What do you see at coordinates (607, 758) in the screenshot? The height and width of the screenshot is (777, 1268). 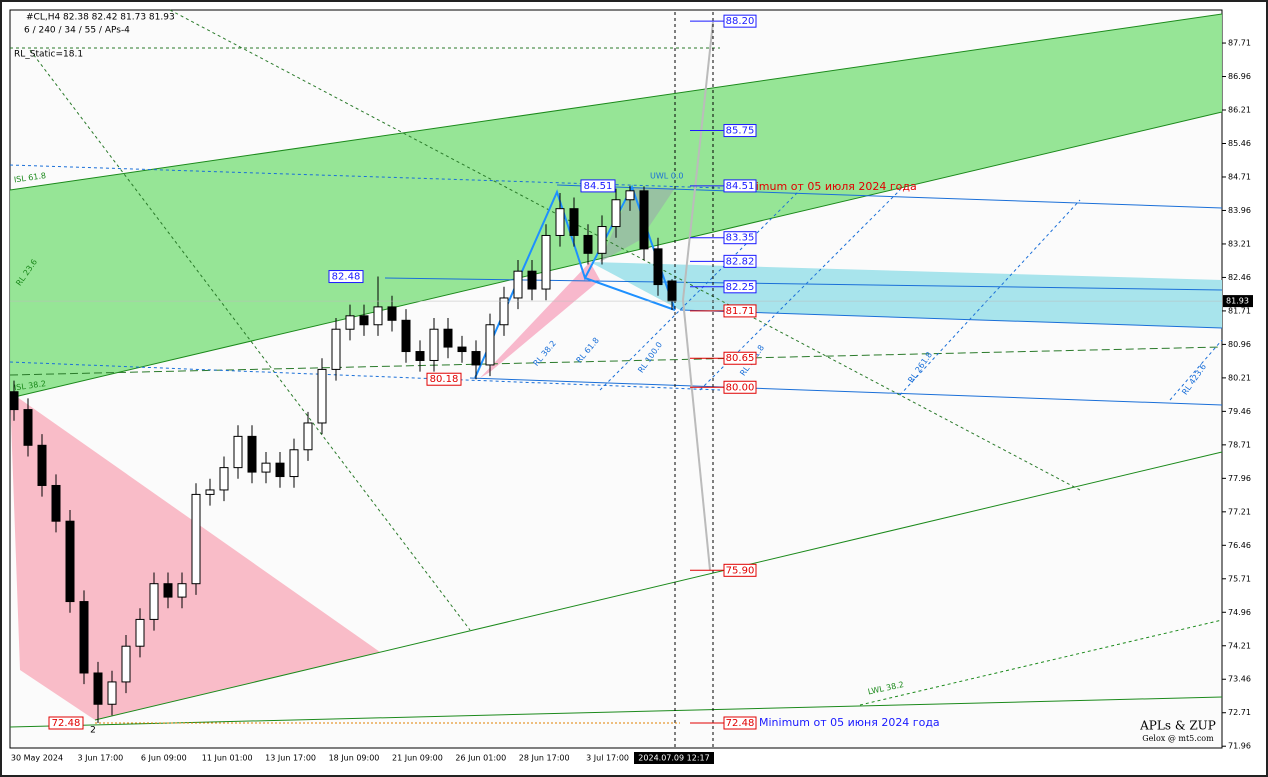 I see `x-tick-label: 3 Jul 17:00` at bounding box center [607, 758].